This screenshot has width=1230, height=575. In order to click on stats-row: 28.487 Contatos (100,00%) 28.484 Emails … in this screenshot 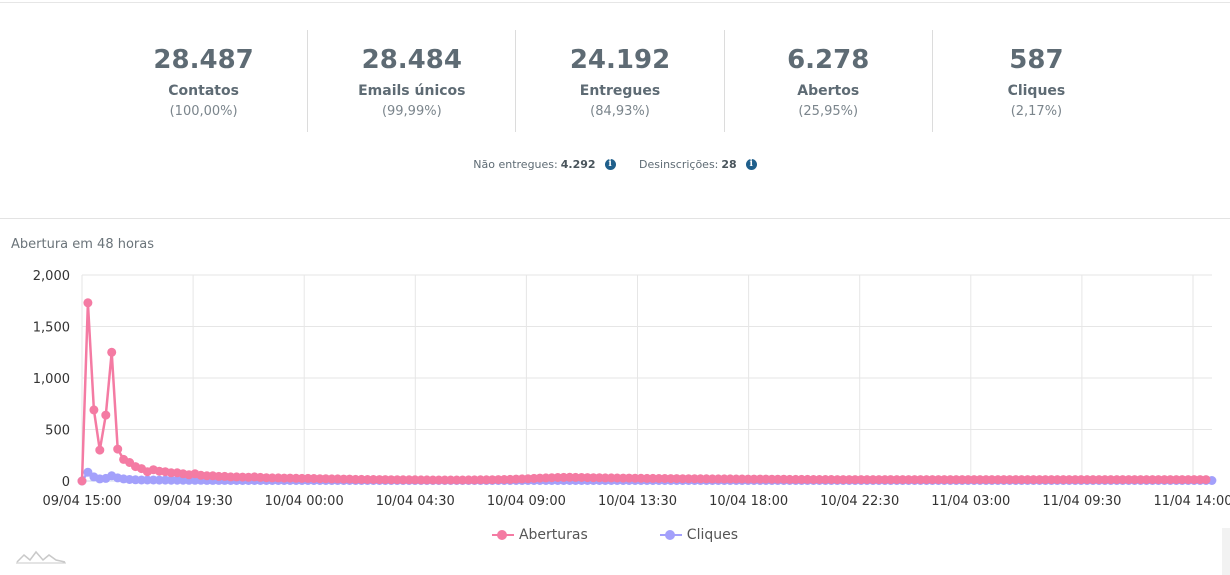, I will do `click(620, 81)`.